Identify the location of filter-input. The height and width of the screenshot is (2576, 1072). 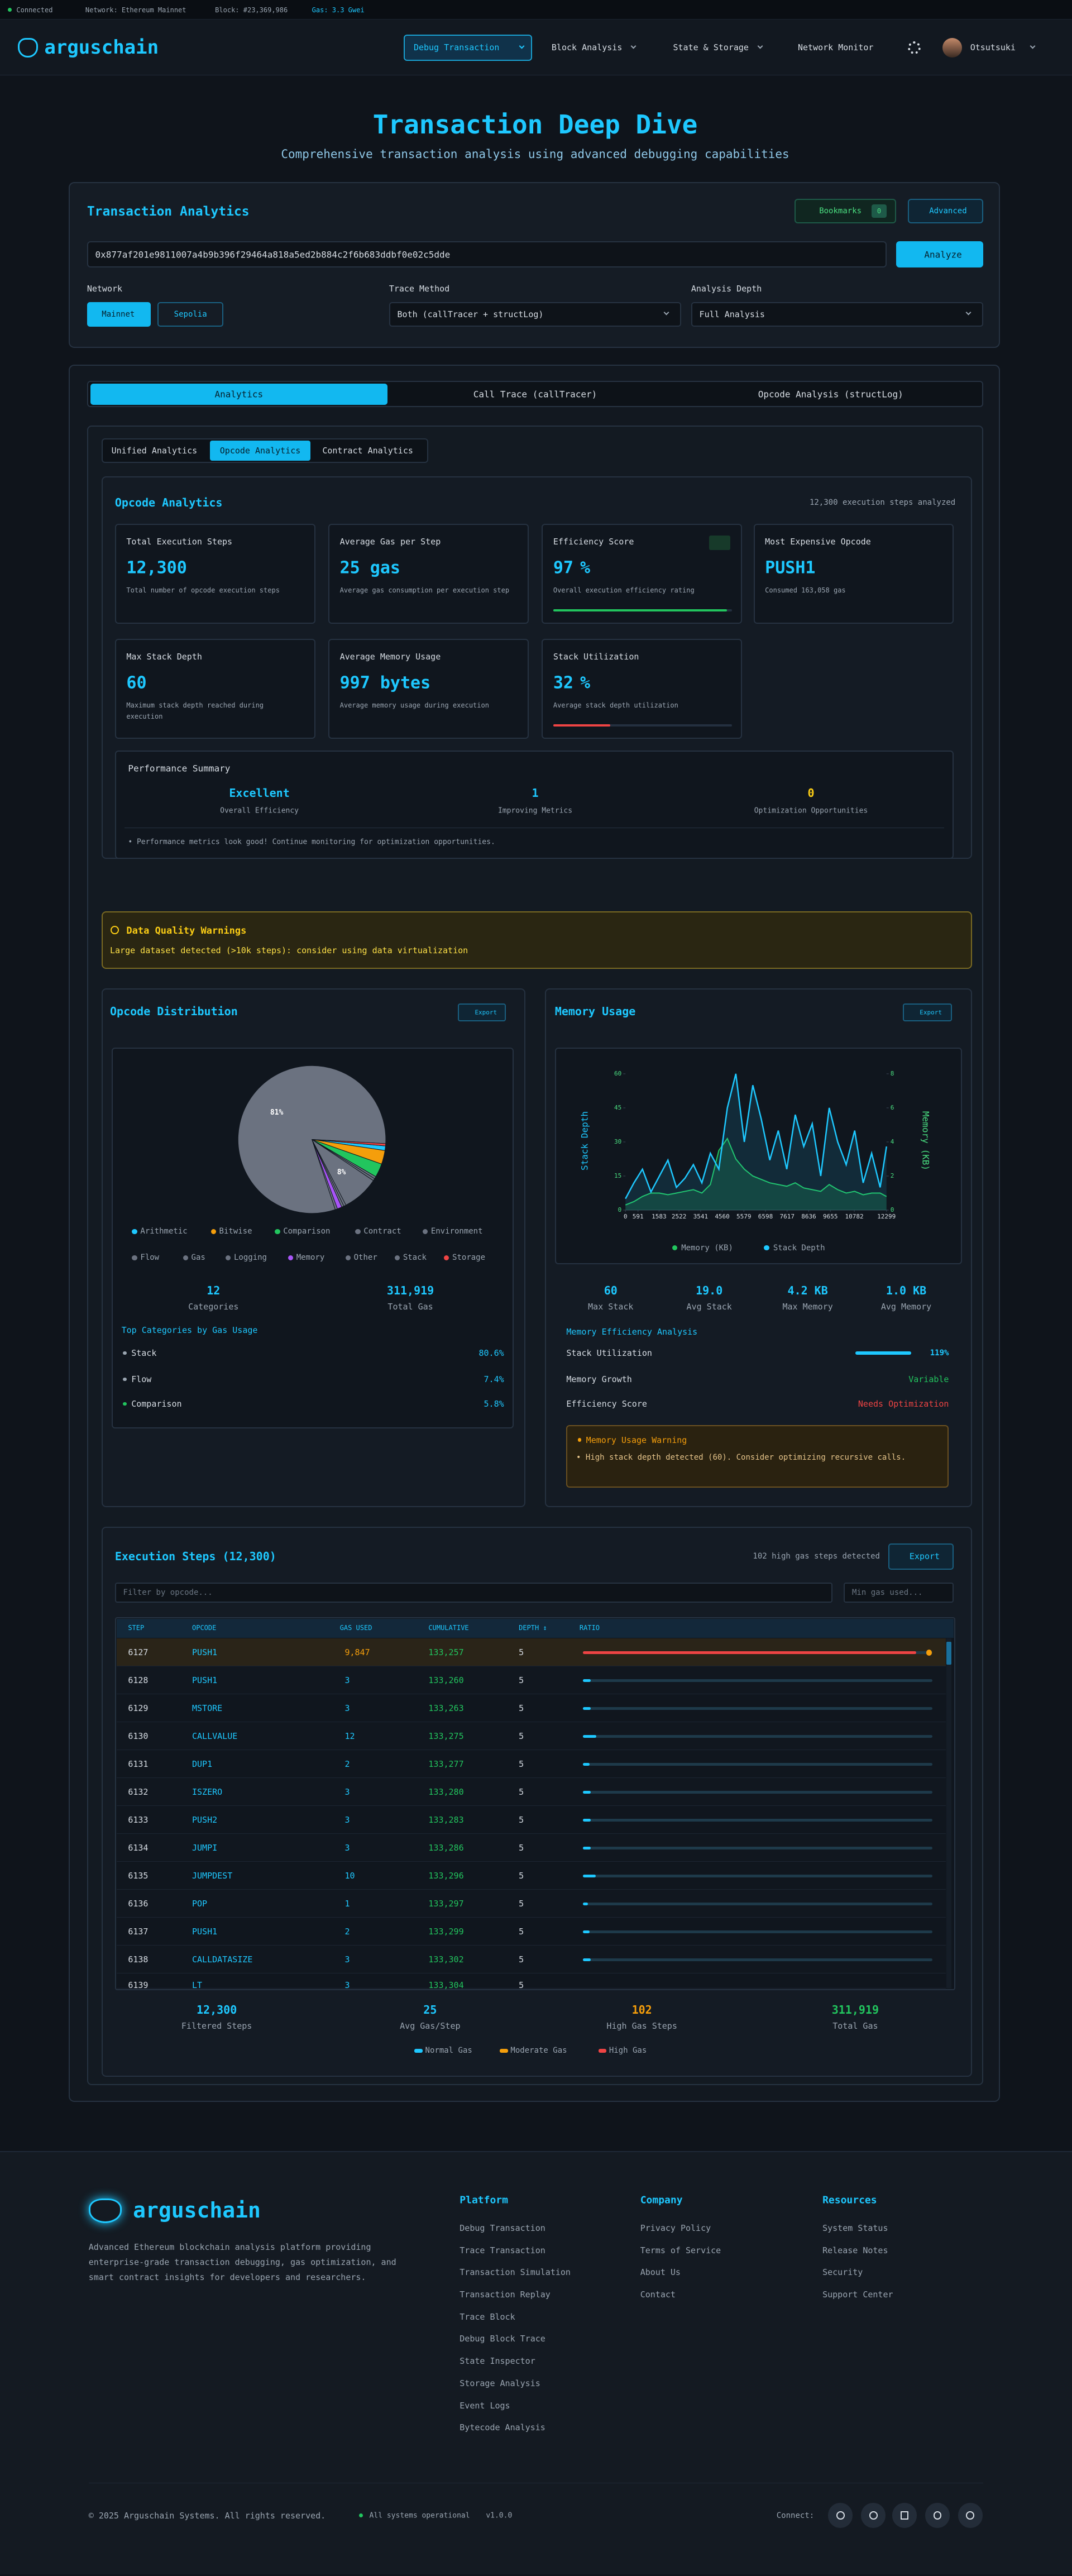
(473, 1593).